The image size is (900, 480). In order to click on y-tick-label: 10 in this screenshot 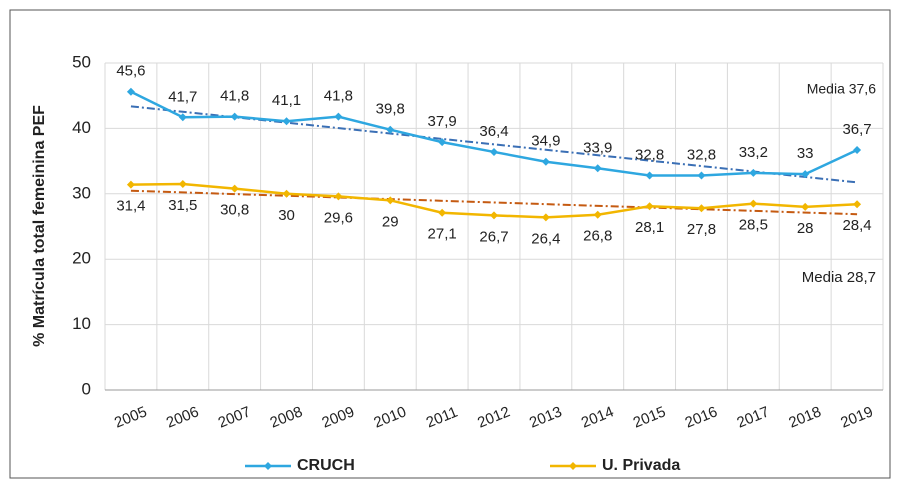, I will do `click(81, 323)`.